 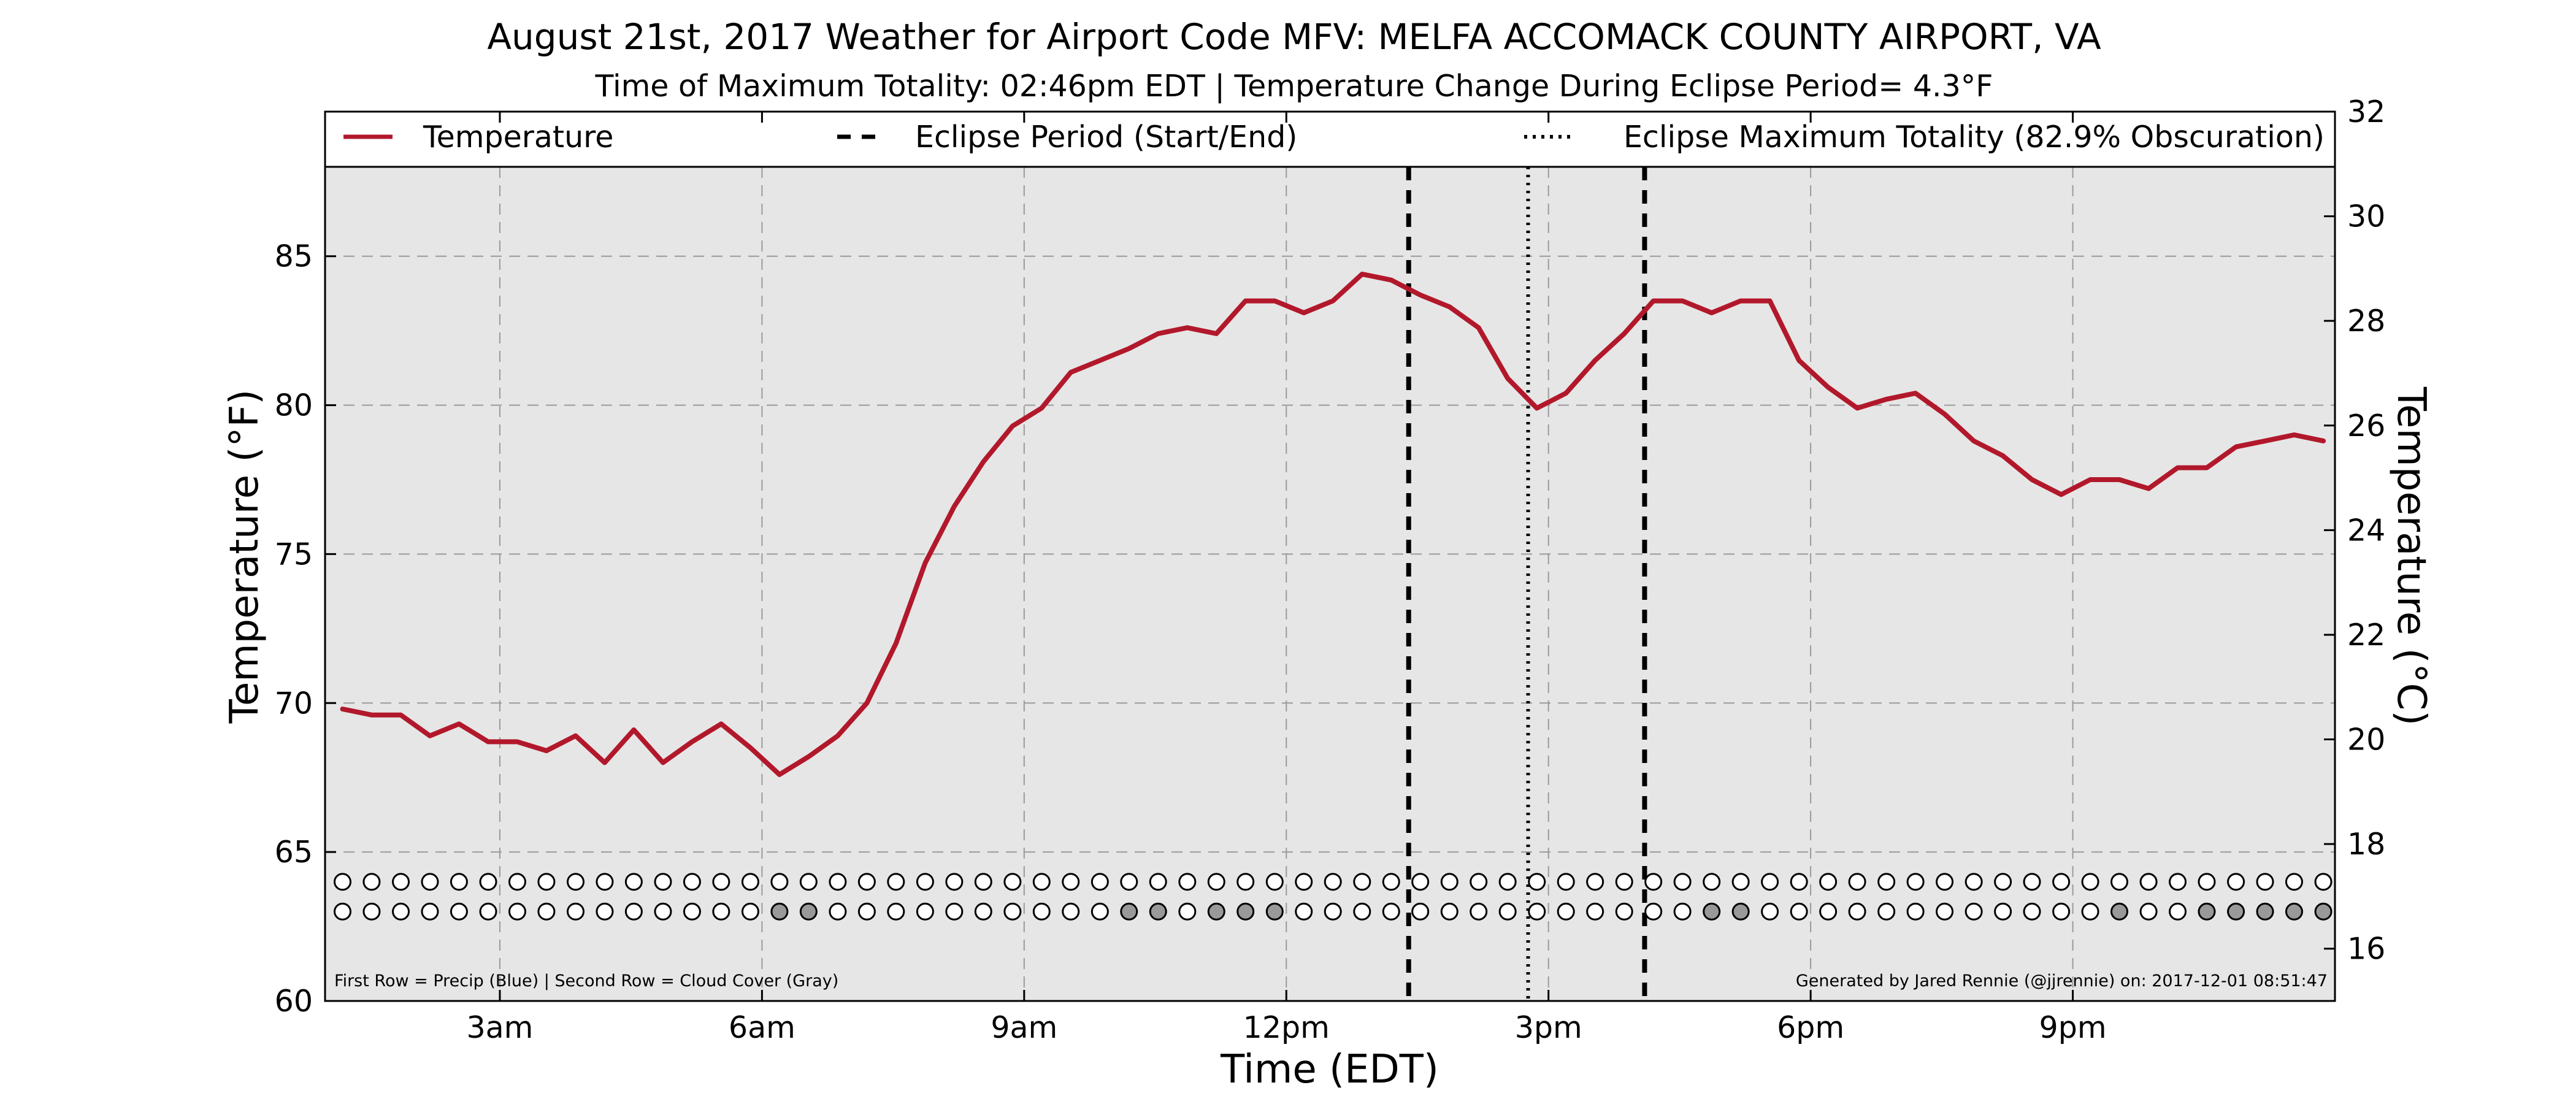 What do you see at coordinates (2366, 530) in the screenshot?
I see `y-right-tick-label: 24` at bounding box center [2366, 530].